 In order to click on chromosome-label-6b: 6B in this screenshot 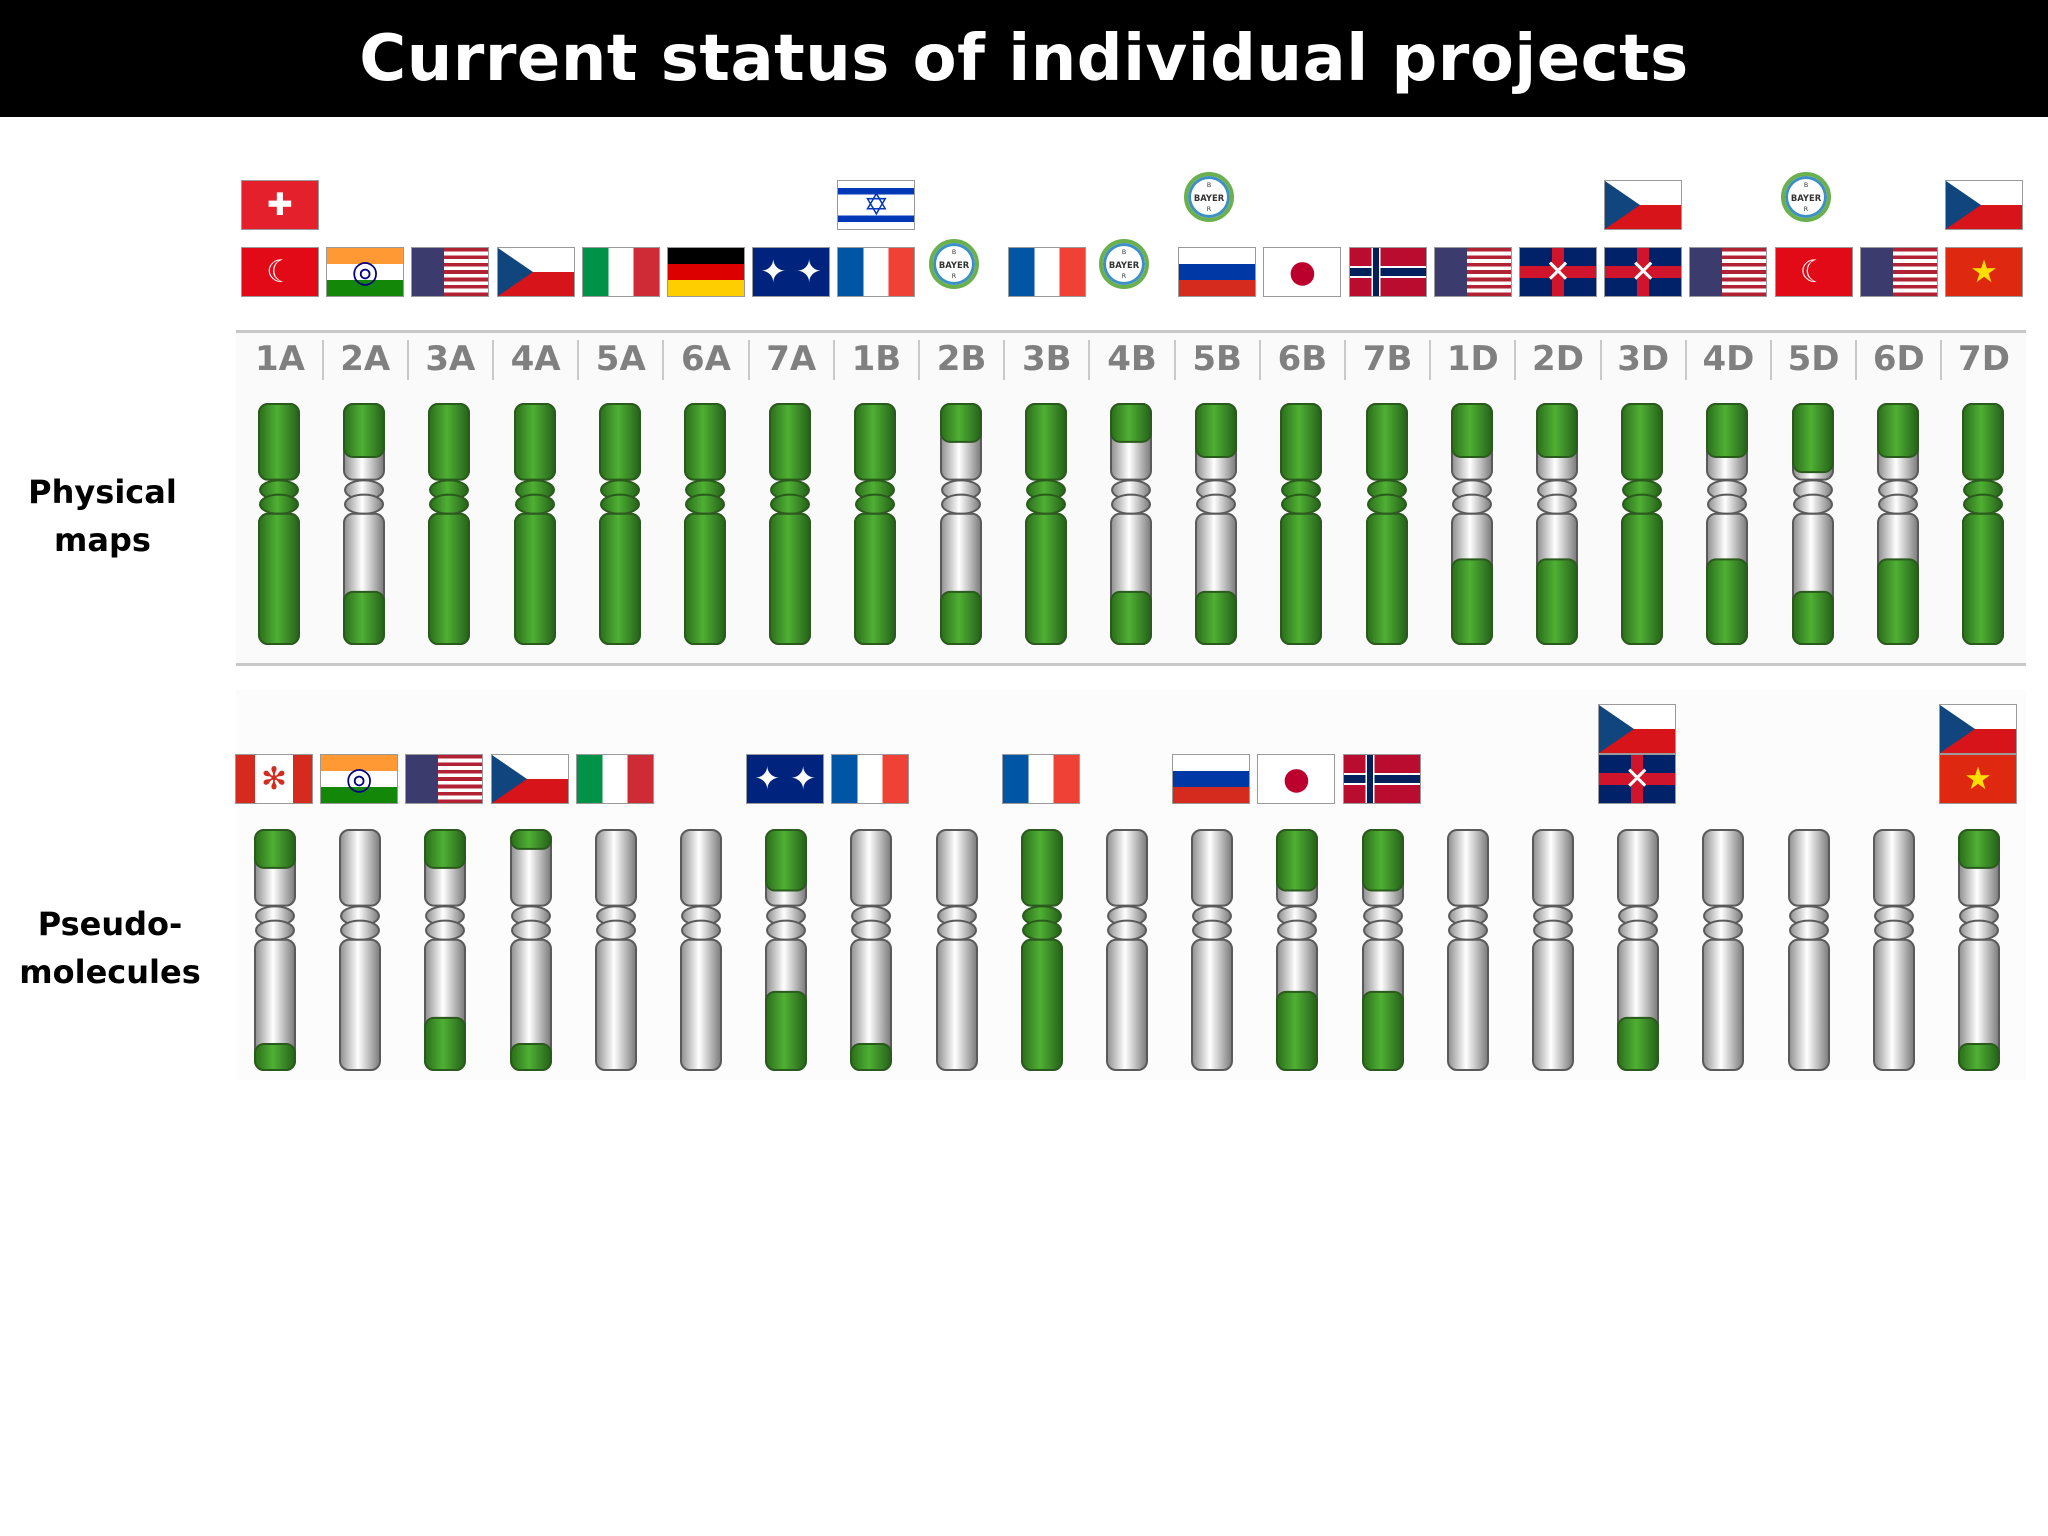, I will do `click(1302, 359)`.